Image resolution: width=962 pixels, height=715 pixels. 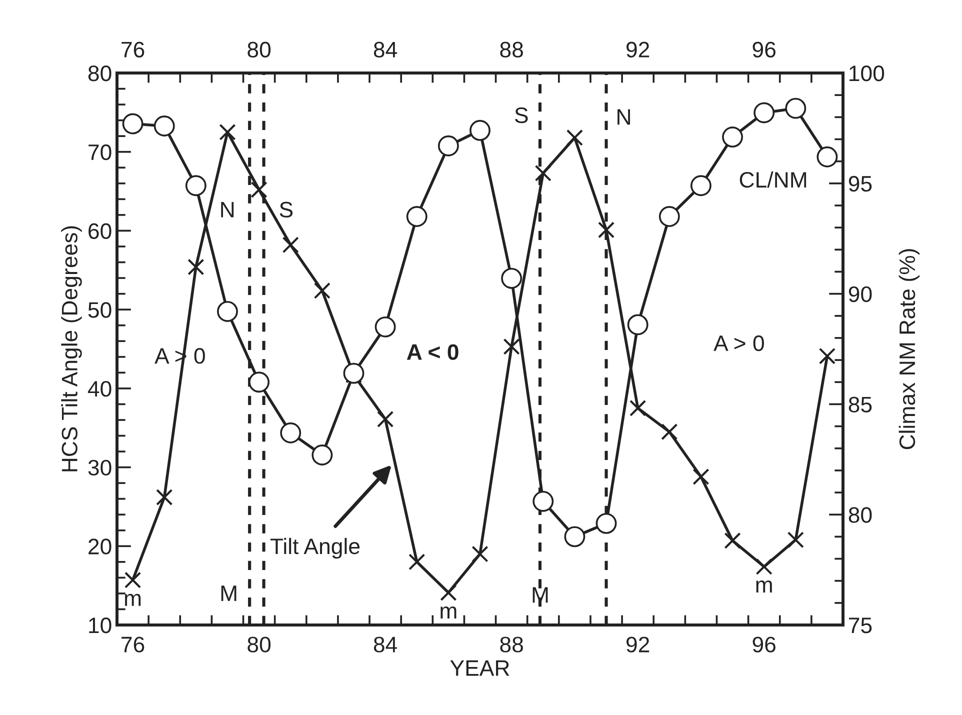 What do you see at coordinates (133, 644) in the screenshot?
I see `x-tick-label: 76` at bounding box center [133, 644].